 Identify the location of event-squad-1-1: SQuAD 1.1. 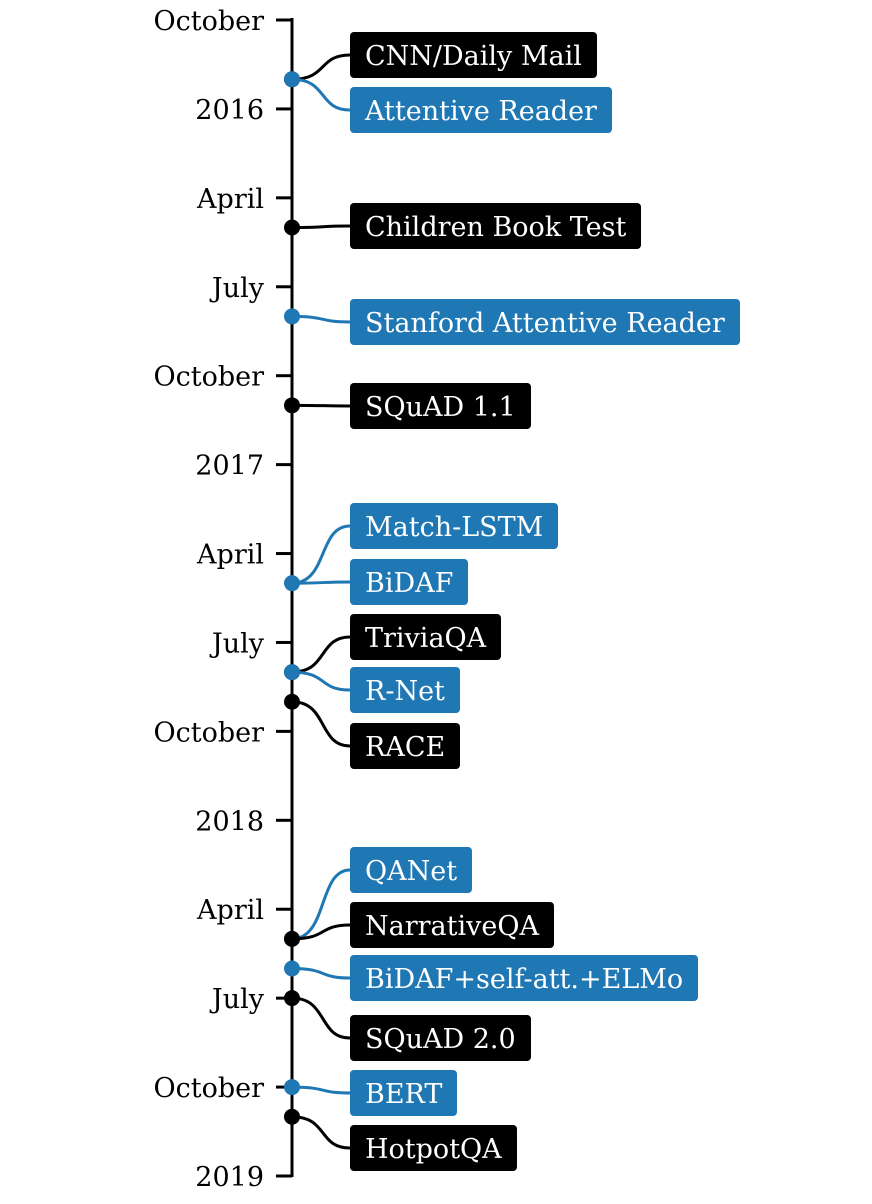
(440, 406).